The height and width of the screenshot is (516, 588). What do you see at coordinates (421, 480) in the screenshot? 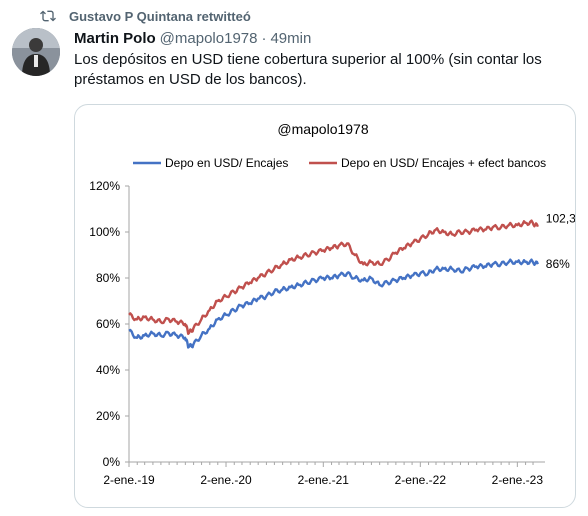
I see `x-tick-label: 2-ene.-22` at bounding box center [421, 480].